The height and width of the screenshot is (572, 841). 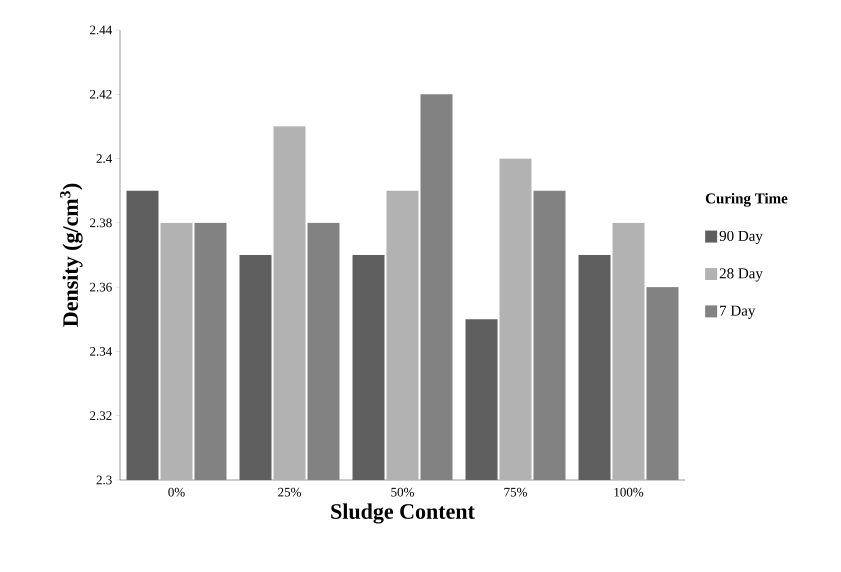 I want to click on y-tick-label: 2.44, so click(x=101, y=30).